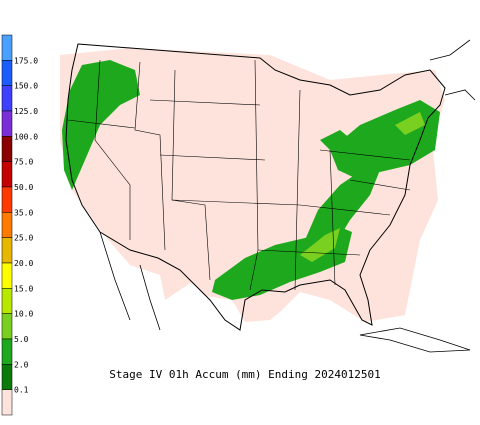 This screenshot has width=480, height=425. I want to click on color-bar-label: 2.0, so click(21, 364).